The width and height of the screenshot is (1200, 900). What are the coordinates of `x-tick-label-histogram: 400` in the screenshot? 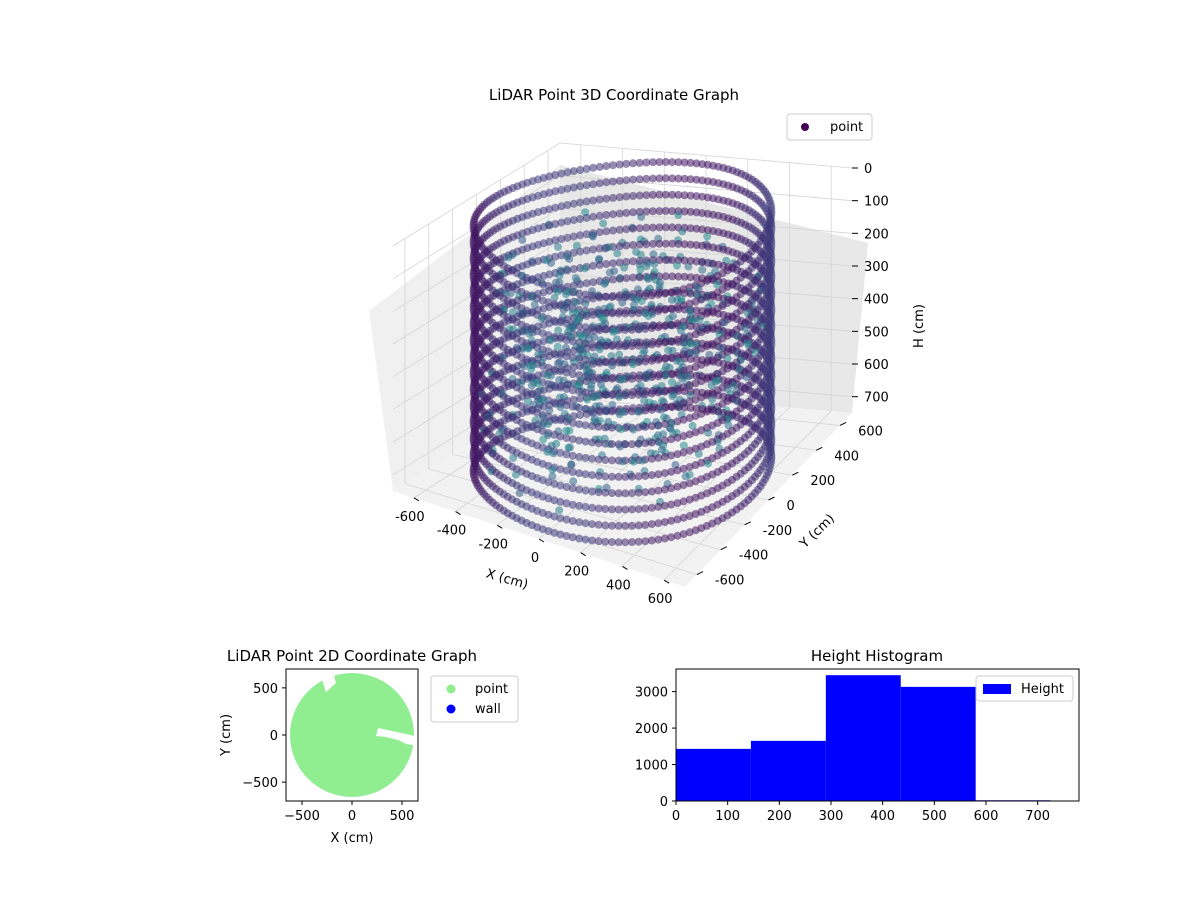 It's located at (882, 816).